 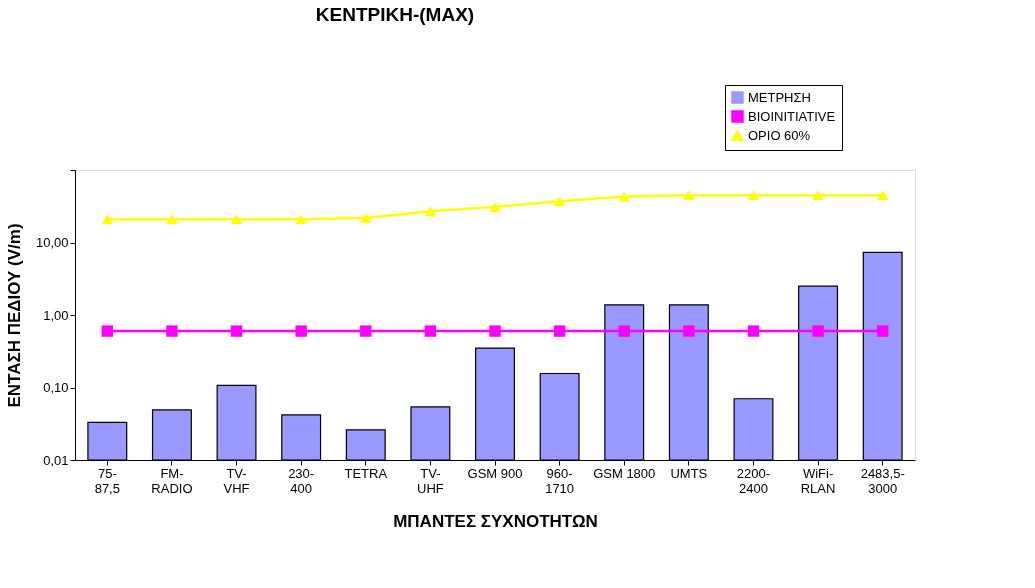 I want to click on x-tick-label: GSM 900, so click(x=495, y=473).